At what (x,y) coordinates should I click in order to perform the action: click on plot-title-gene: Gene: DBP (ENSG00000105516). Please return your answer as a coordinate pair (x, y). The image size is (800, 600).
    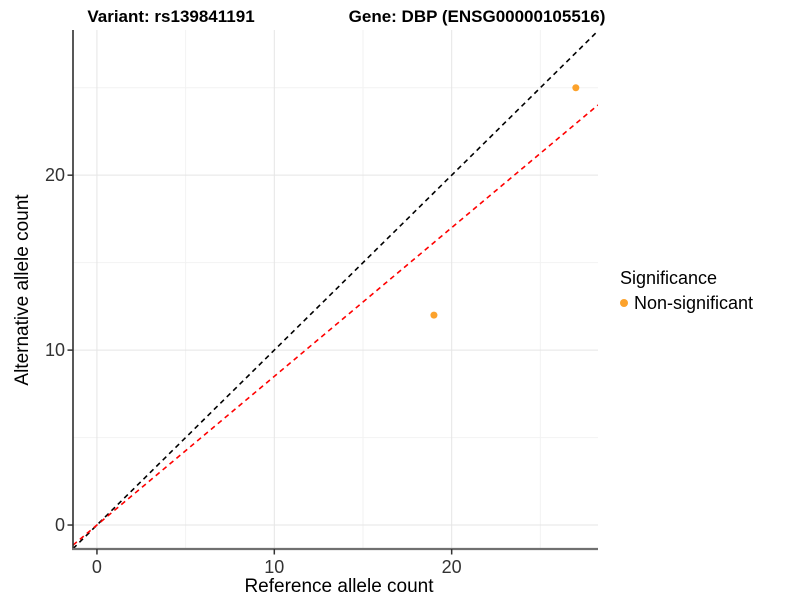
    Looking at the image, I should click on (477, 16).